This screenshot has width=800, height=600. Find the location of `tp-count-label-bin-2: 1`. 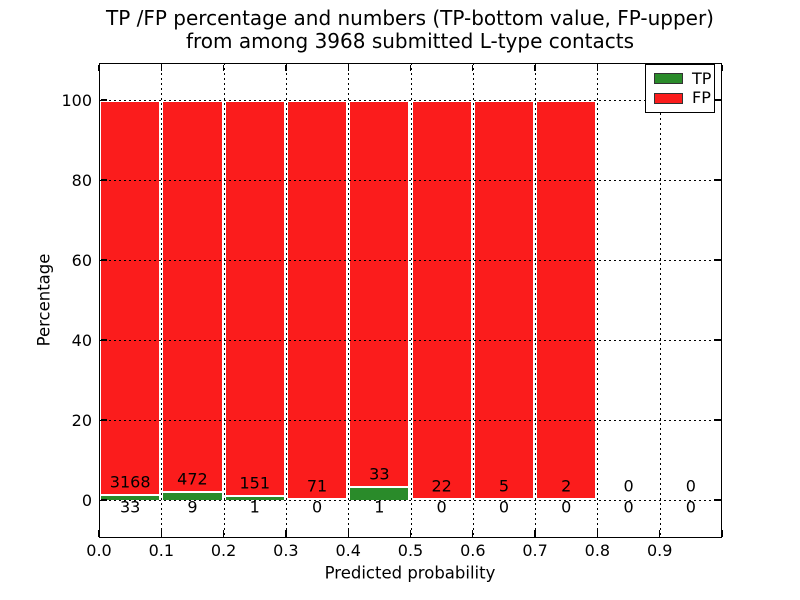

tp-count-label-bin-2: 1 is located at coordinates (254, 507).